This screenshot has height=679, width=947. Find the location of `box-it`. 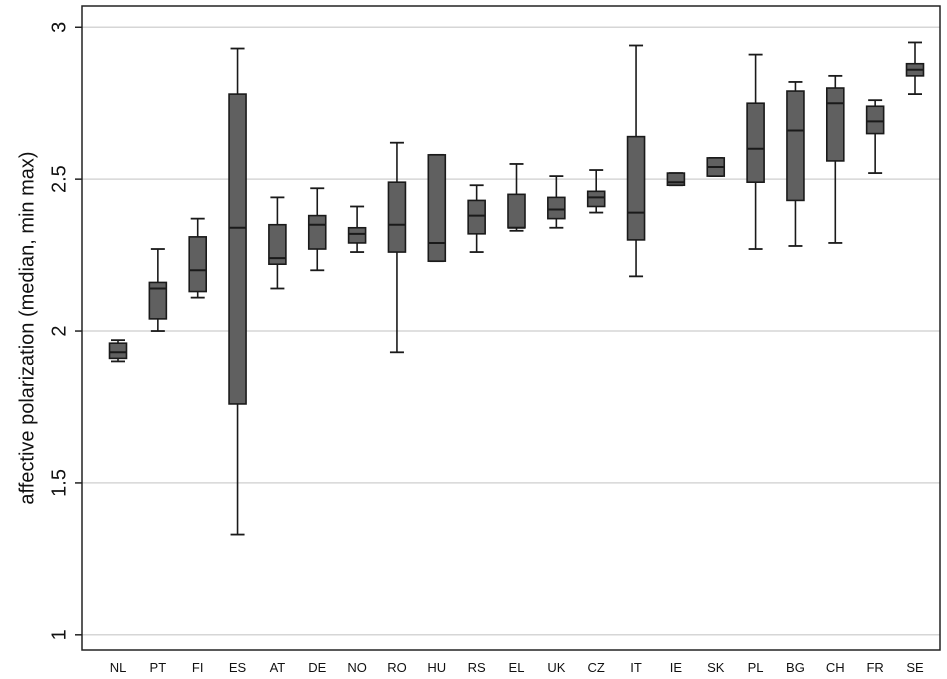

box-it is located at coordinates (636, 161).